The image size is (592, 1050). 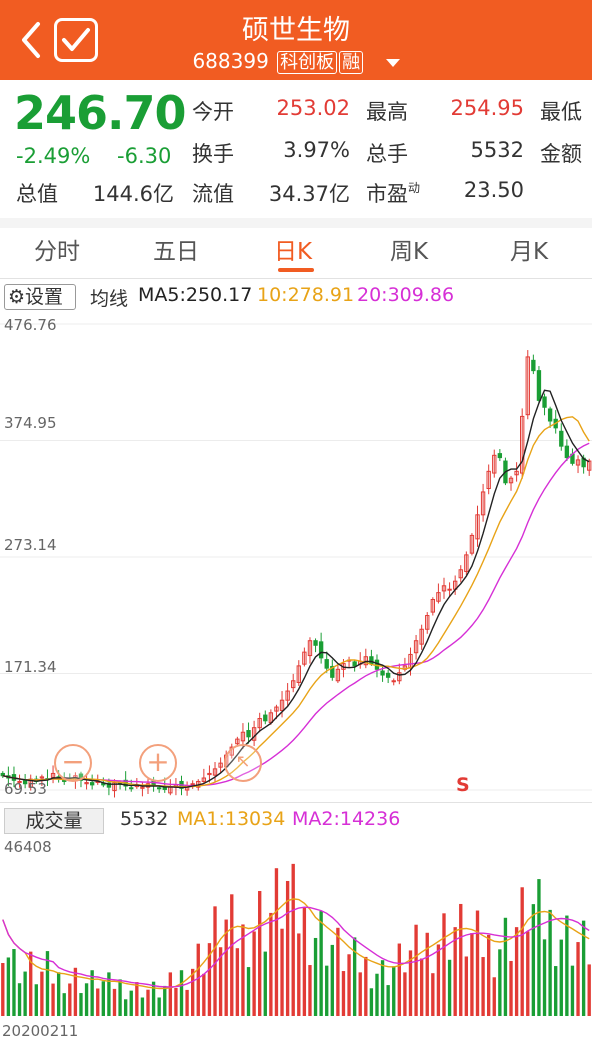 I want to click on price-axis-max: 476.76, so click(x=30, y=325).